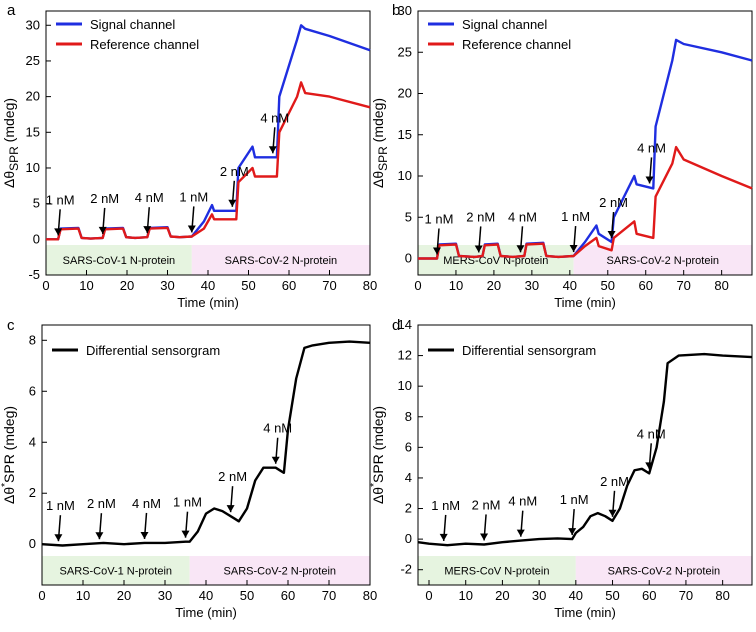 The height and width of the screenshot is (632, 756). Describe the element at coordinates (396, 325) in the screenshot. I see `panel-label: d` at that location.